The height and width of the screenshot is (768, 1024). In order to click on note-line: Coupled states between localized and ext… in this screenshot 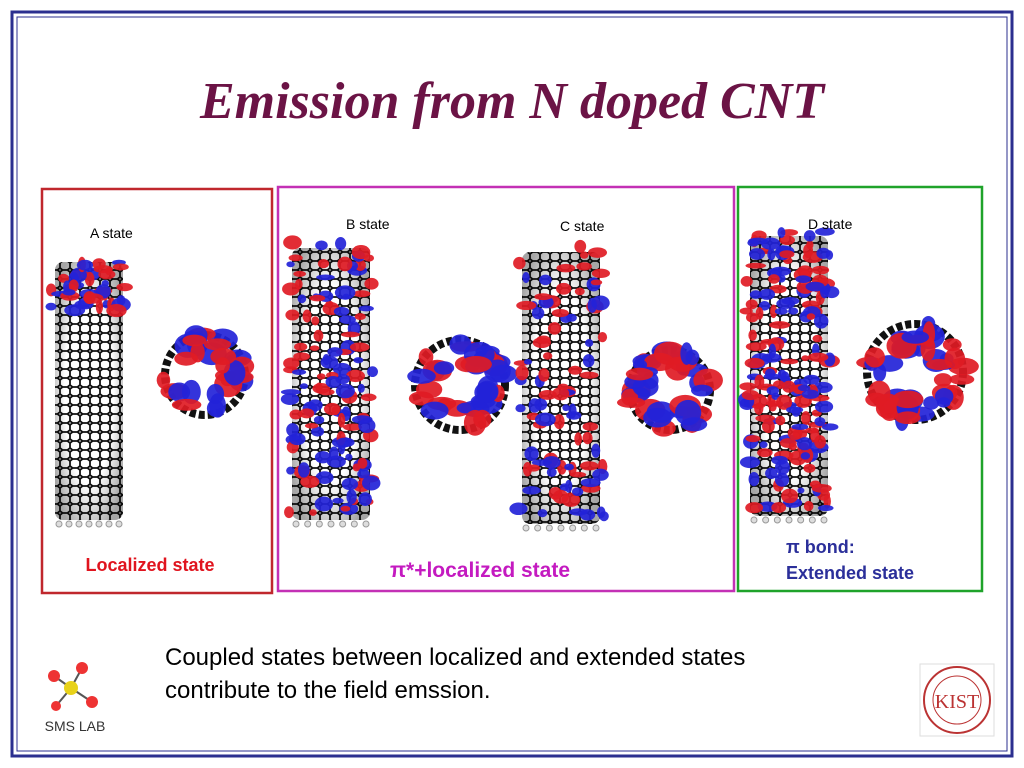, I will do `click(455, 657)`.